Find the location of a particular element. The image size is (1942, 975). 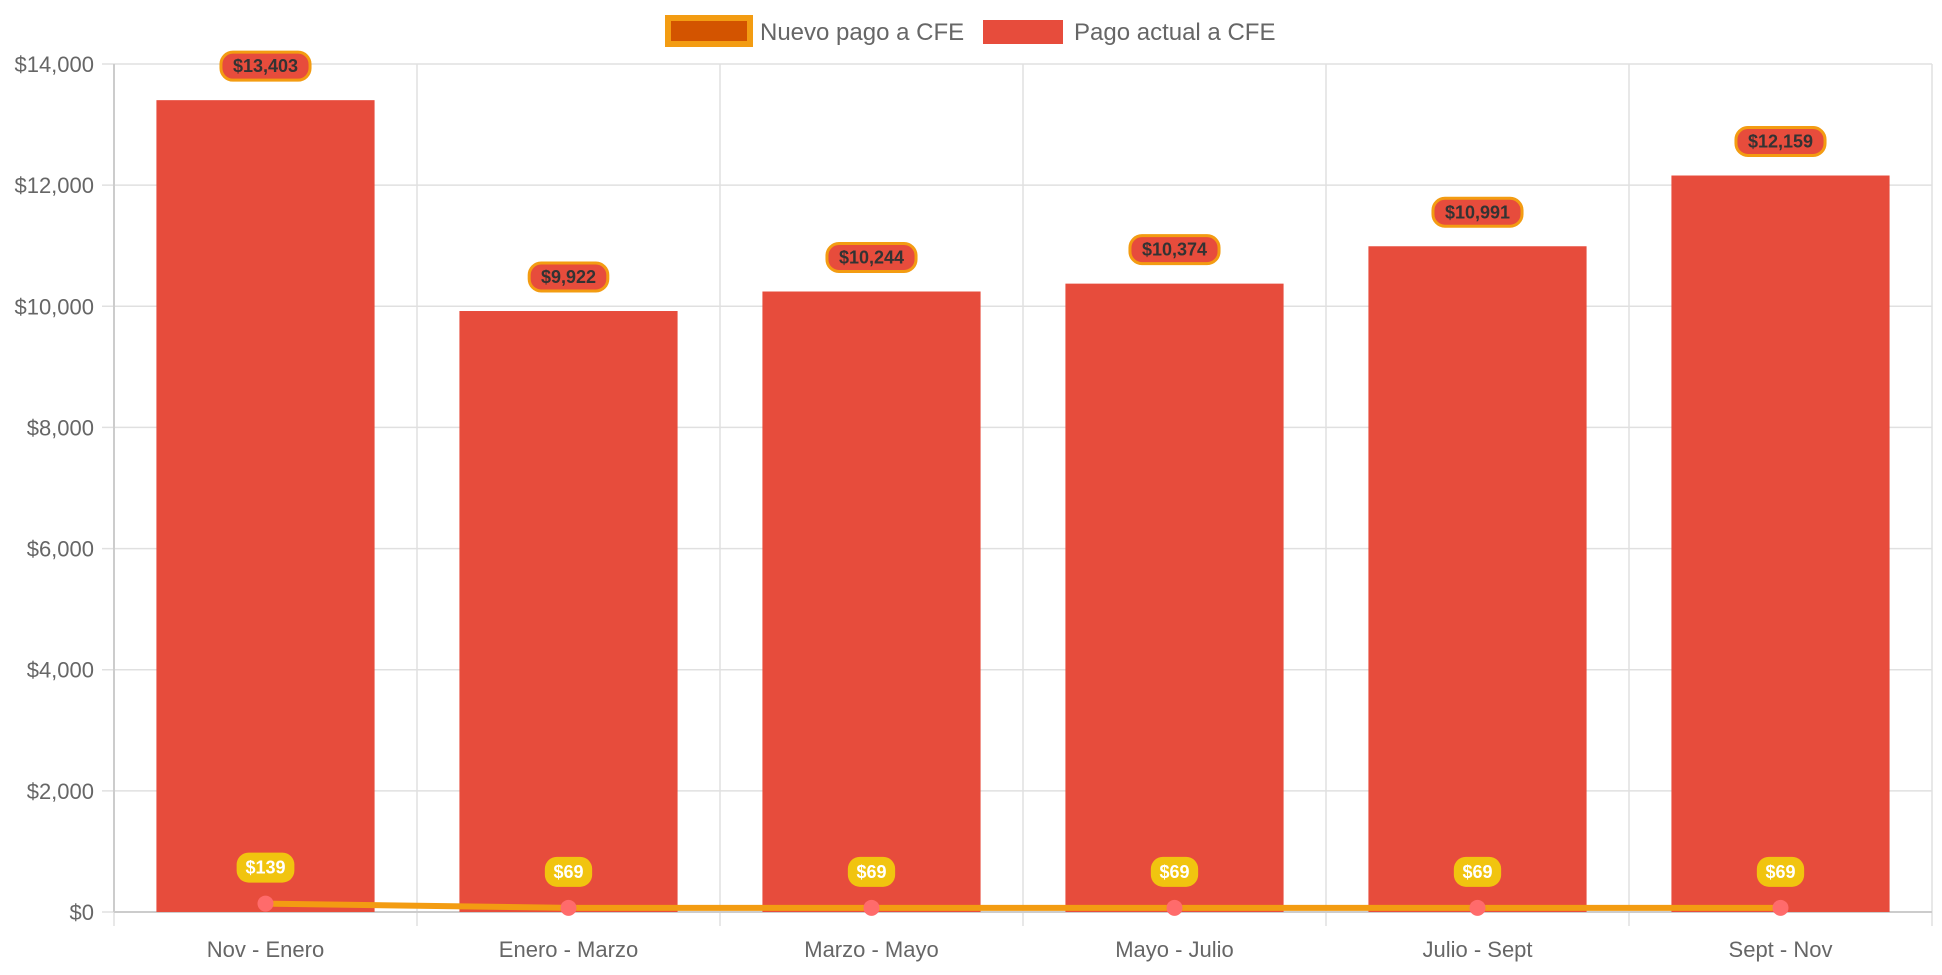

y-tick-label: $12,000 is located at coordinates (54, 185).